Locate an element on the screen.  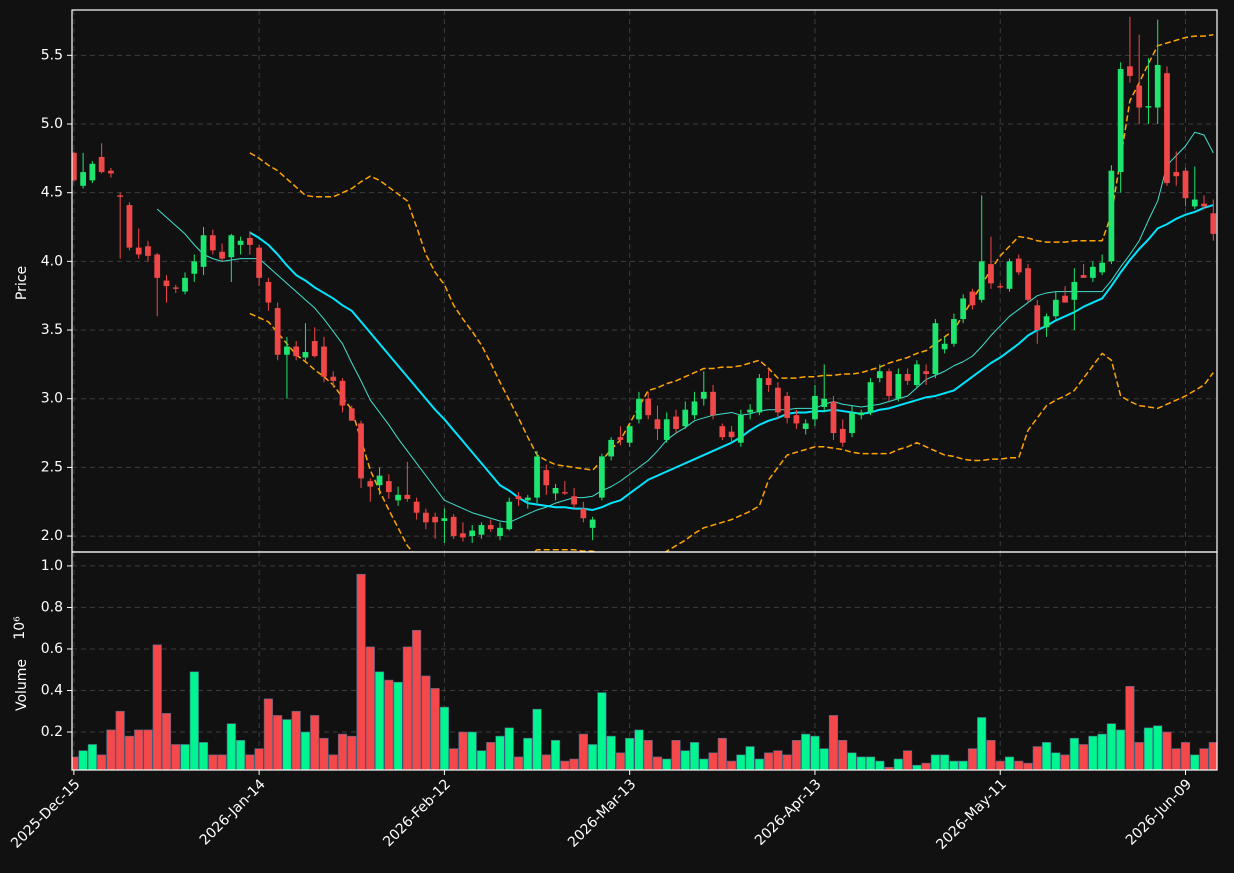
y-tick-label: 0.6 is located at coordinates (52, 649).